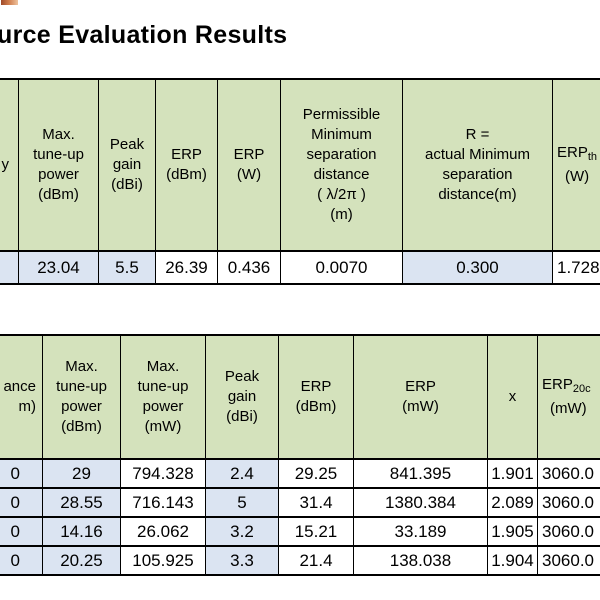  What do you see at coordinates (21, 397) in the screenshot?
I see `col-distance: ance m)` at bounding box center [21, 397].